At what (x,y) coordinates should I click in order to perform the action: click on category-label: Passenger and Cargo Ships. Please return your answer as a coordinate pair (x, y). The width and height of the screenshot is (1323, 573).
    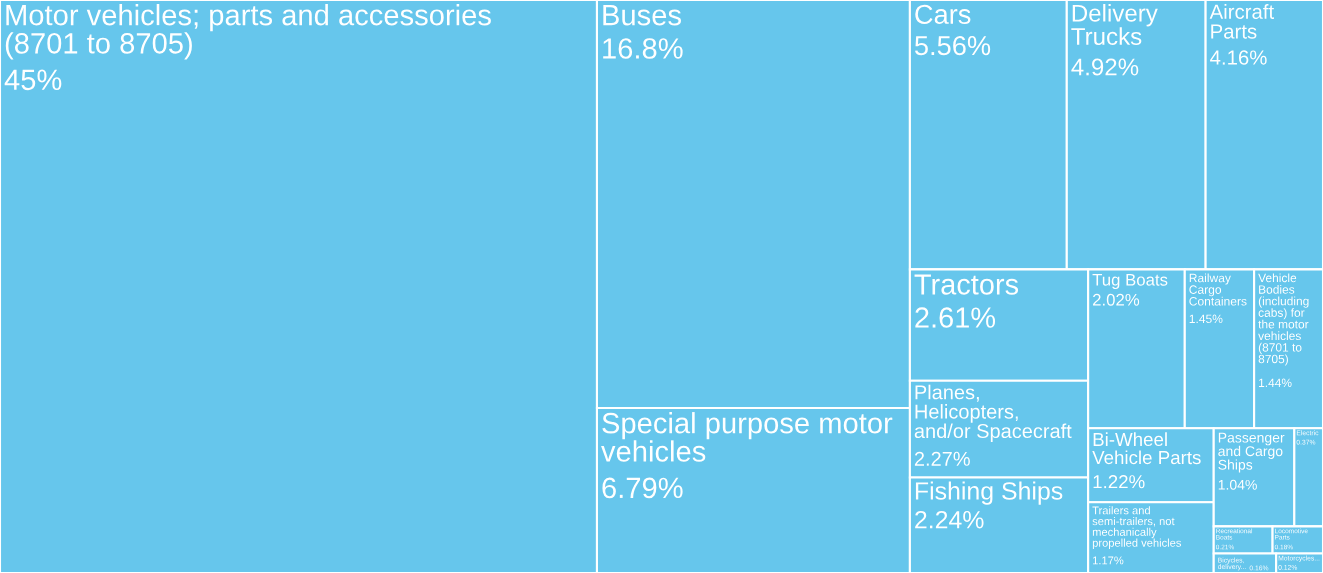
    Looking at the image, I should click on (1251, 452).